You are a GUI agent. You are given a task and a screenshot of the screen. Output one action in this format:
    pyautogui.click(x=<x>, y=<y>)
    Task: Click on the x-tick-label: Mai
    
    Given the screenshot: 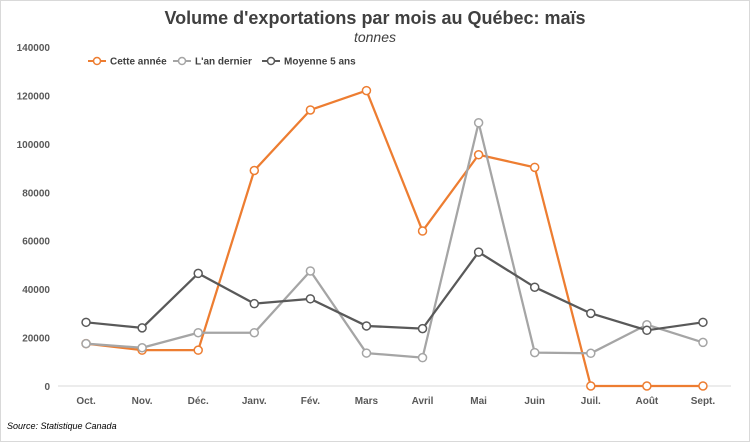 What is the action you would take?
    pyautogui.click(x=478, y=401)
    